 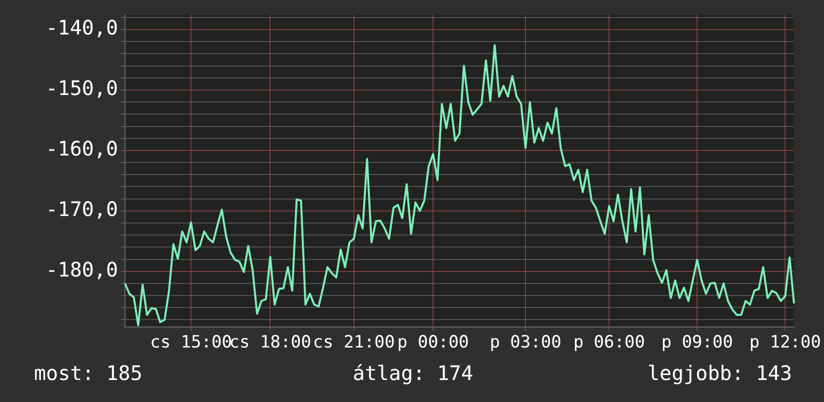 I want to click on x-tick-label: p 06:00, so click(x=609, y=342).